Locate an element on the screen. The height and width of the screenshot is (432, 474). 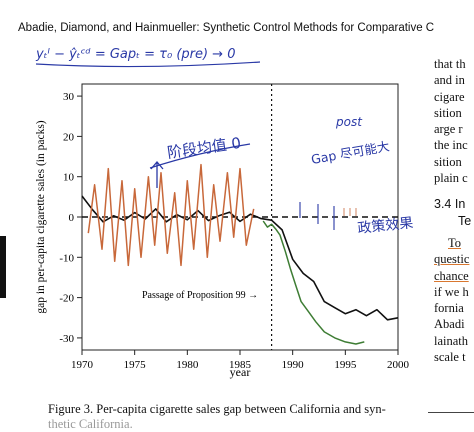
right-line: if we h is located at coordinates (451, 291).